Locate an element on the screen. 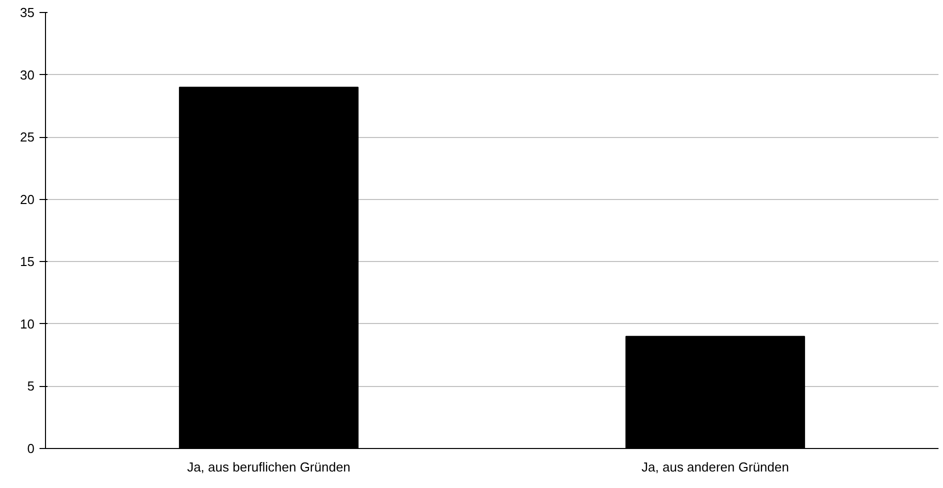 The image size is (943, 488). x-tick-label: Ja, aus beruflichen Gründen is located at coordinates (268, 467).